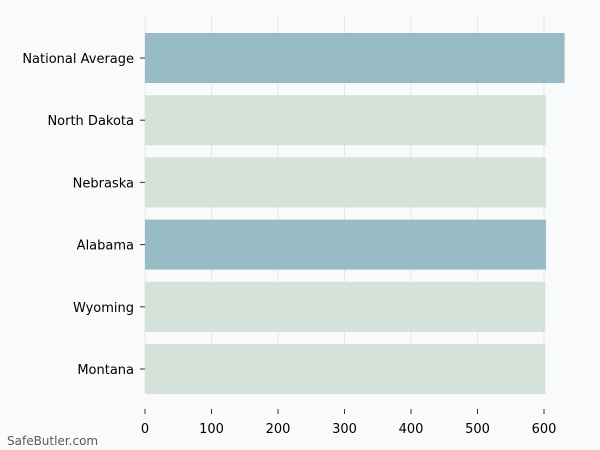 This screenshot has height=450, width=600. What do you see at coordinates (53, 441) in the screenshot?
I see `watermark-text: SafeButler.com` at bounding box center [53, 441].